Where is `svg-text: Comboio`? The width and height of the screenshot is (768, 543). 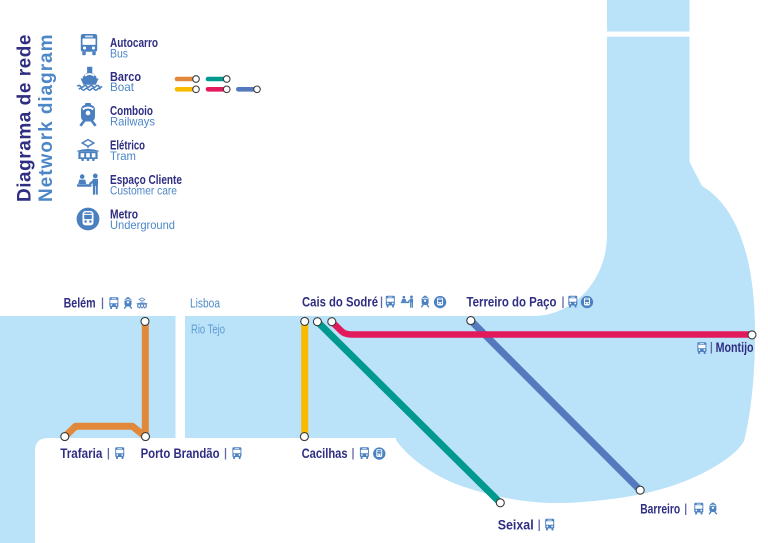 svg-text: Comboio is located at coordinates (131, 111).